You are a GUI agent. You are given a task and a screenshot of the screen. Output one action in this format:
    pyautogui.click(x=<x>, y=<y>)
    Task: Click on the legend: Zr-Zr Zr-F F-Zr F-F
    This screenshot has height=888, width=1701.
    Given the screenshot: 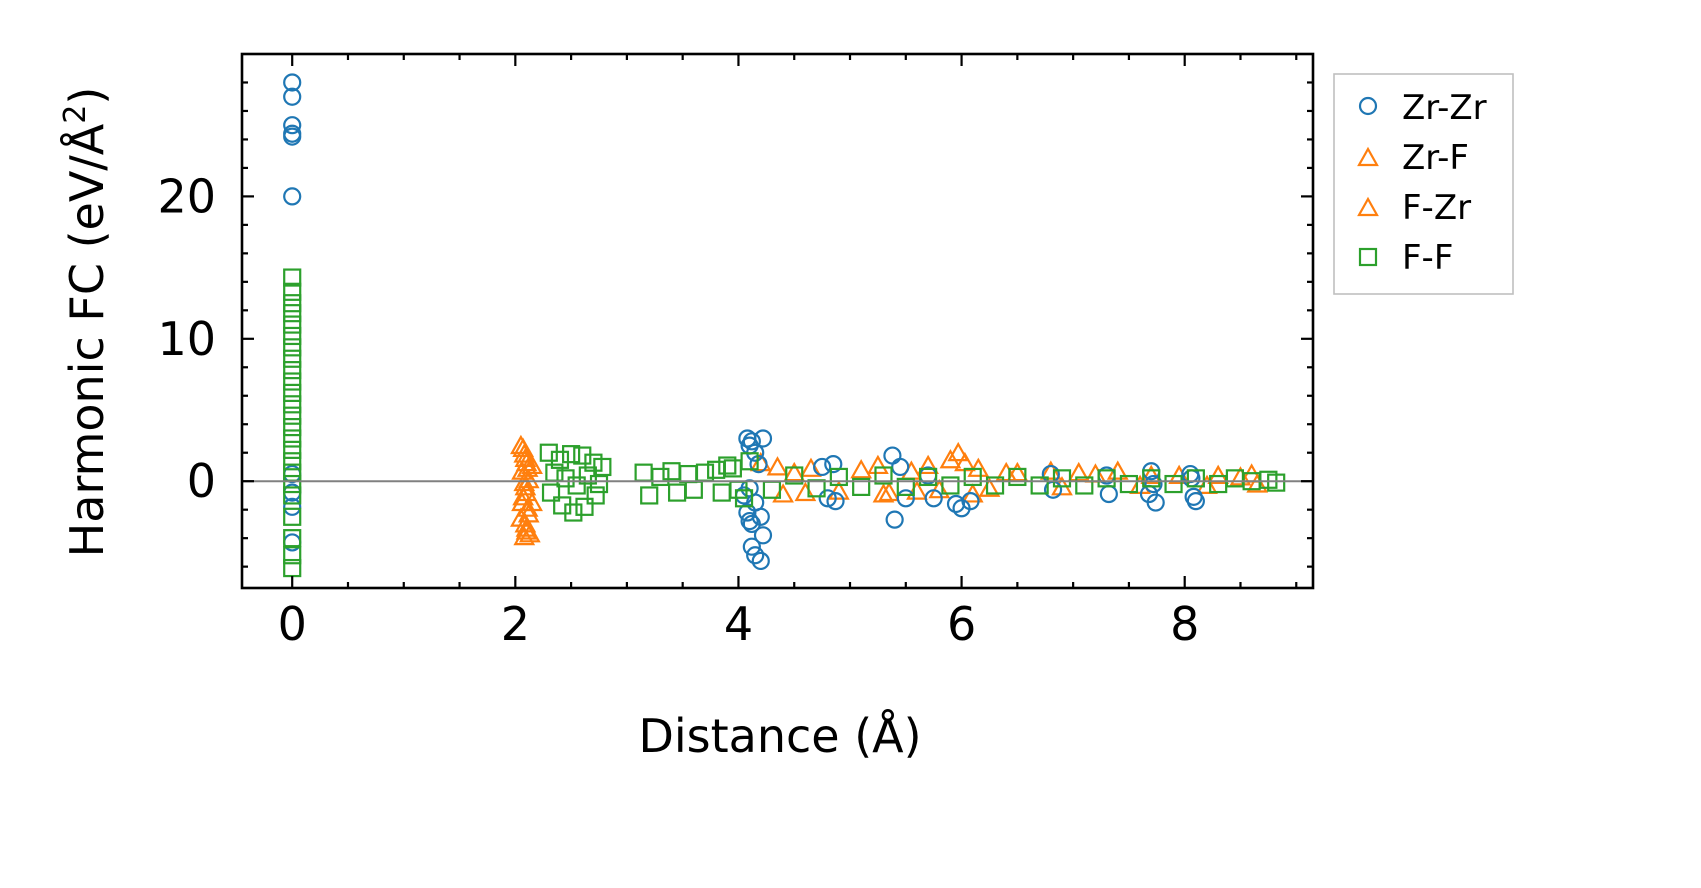 What is the action you would take?
    pyautogui.click(x=1423, y=184)
    